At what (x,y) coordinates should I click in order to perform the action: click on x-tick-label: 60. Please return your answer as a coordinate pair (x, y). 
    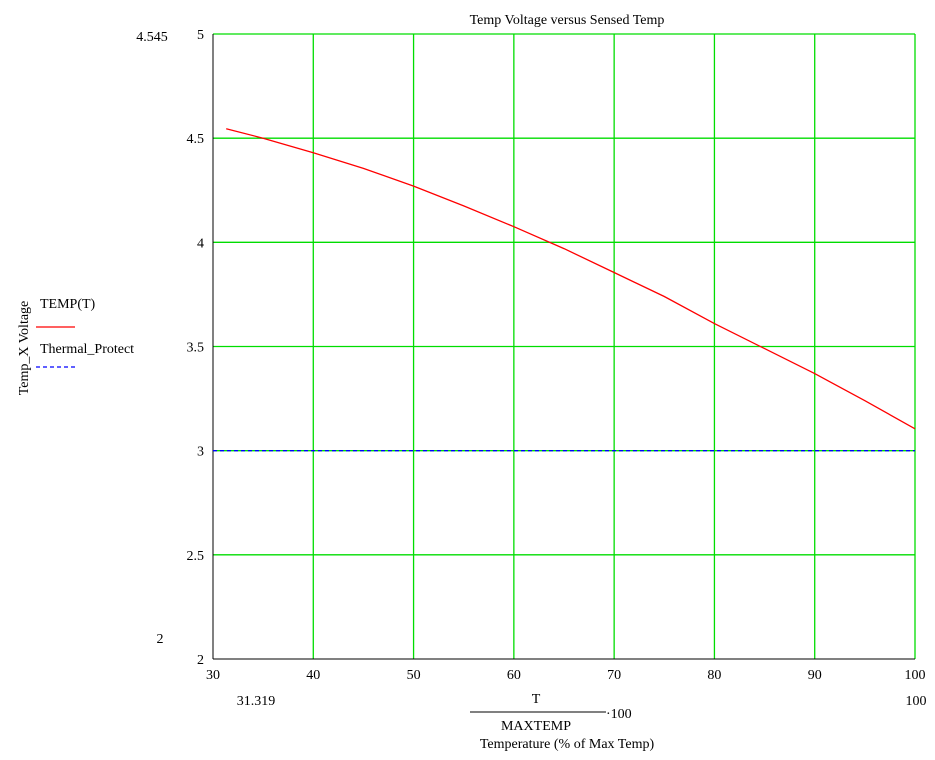
    Looking at the image, I should click on (514, 675).